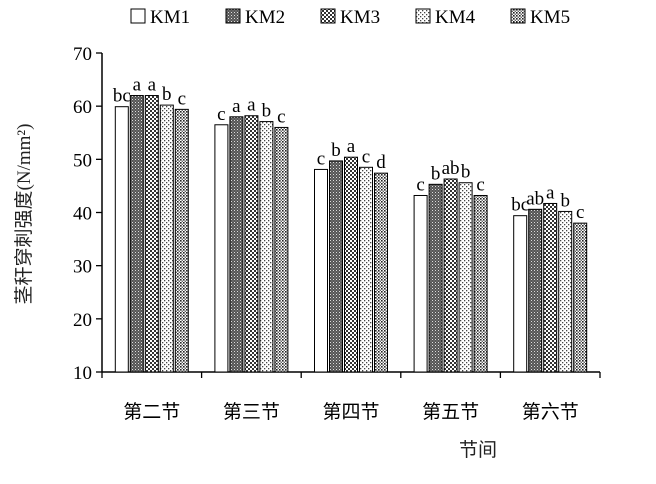 The image size is (656, 484). What do you see at coordinates (82, 214) in the screenshot?
I see `y-tick-label: 40` at bounding box center [82, 214].